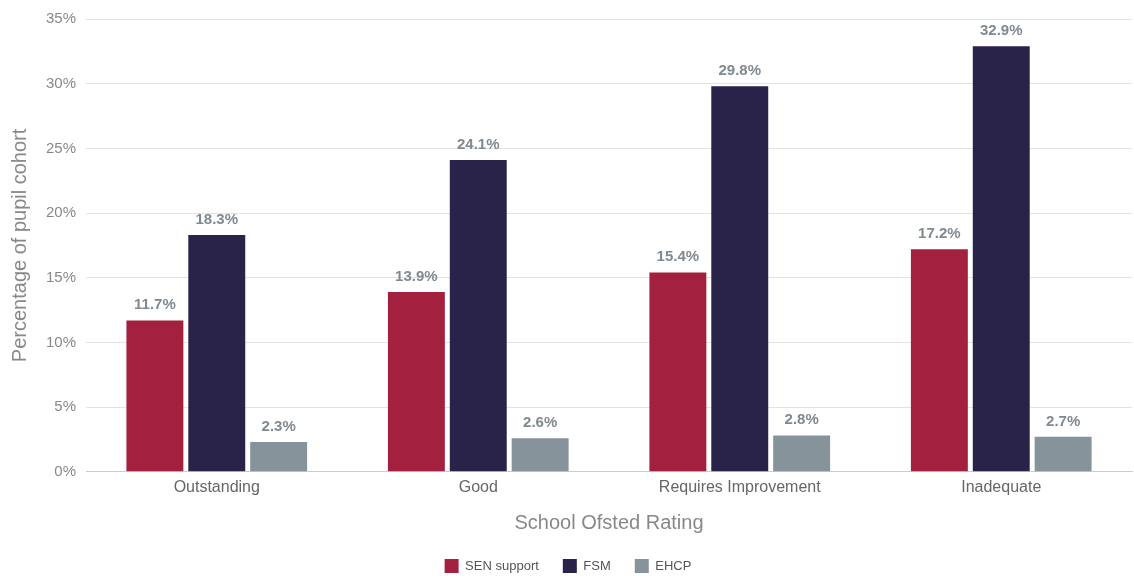 Image resolution: width=1134 pixels, height=583 pixels. I want to click on y-tick-label: 20%, so click(61, 212).